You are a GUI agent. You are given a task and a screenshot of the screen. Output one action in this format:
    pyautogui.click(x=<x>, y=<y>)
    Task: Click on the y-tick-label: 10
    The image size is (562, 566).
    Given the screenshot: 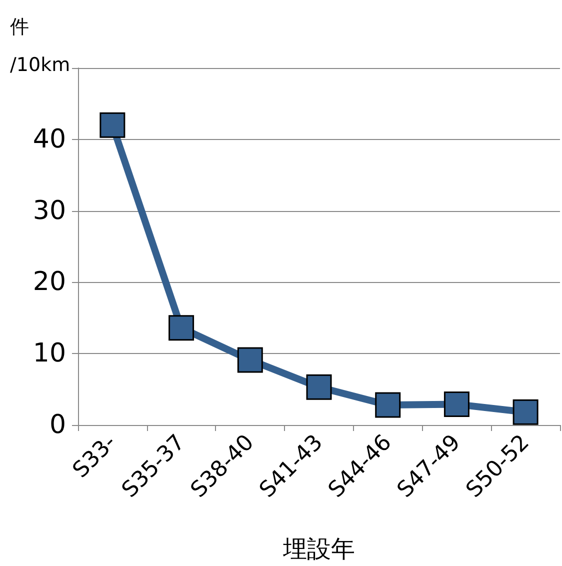 What is the action you would take?
    pyautogui.click(x=49, y=353)
    